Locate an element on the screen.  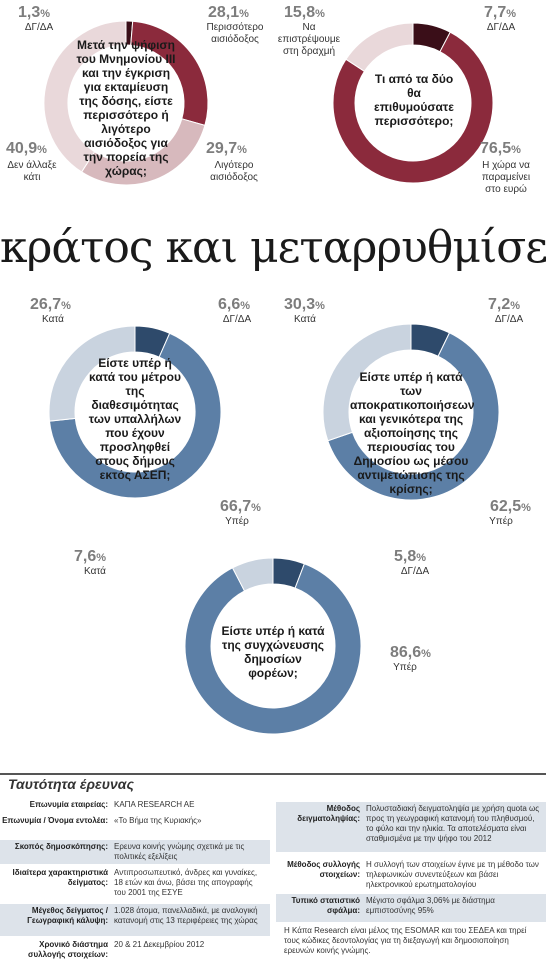
label-availability-against: Κατά is located at coordinates (53, 319).